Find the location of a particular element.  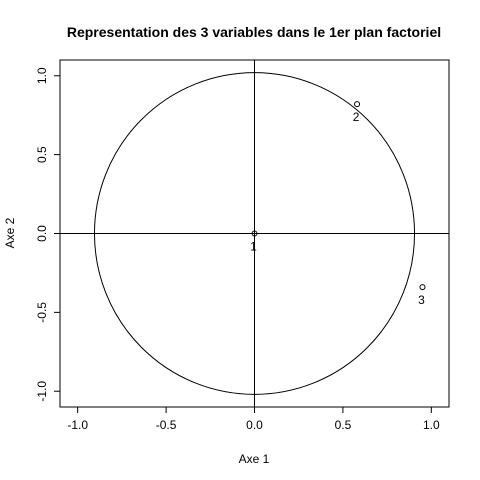

y-axis-label: Axe 2 is located at coordinates (10, 232).